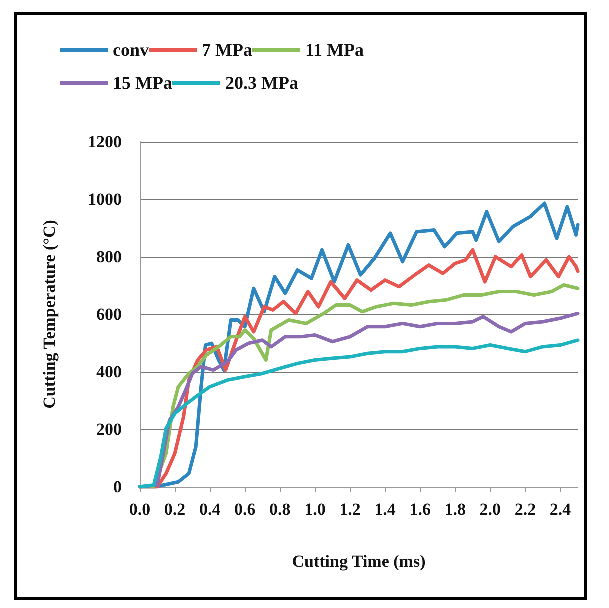 This screenshot has height=608, width=609. I want to click on x-tick-label: 0.8, so click(280, 509).